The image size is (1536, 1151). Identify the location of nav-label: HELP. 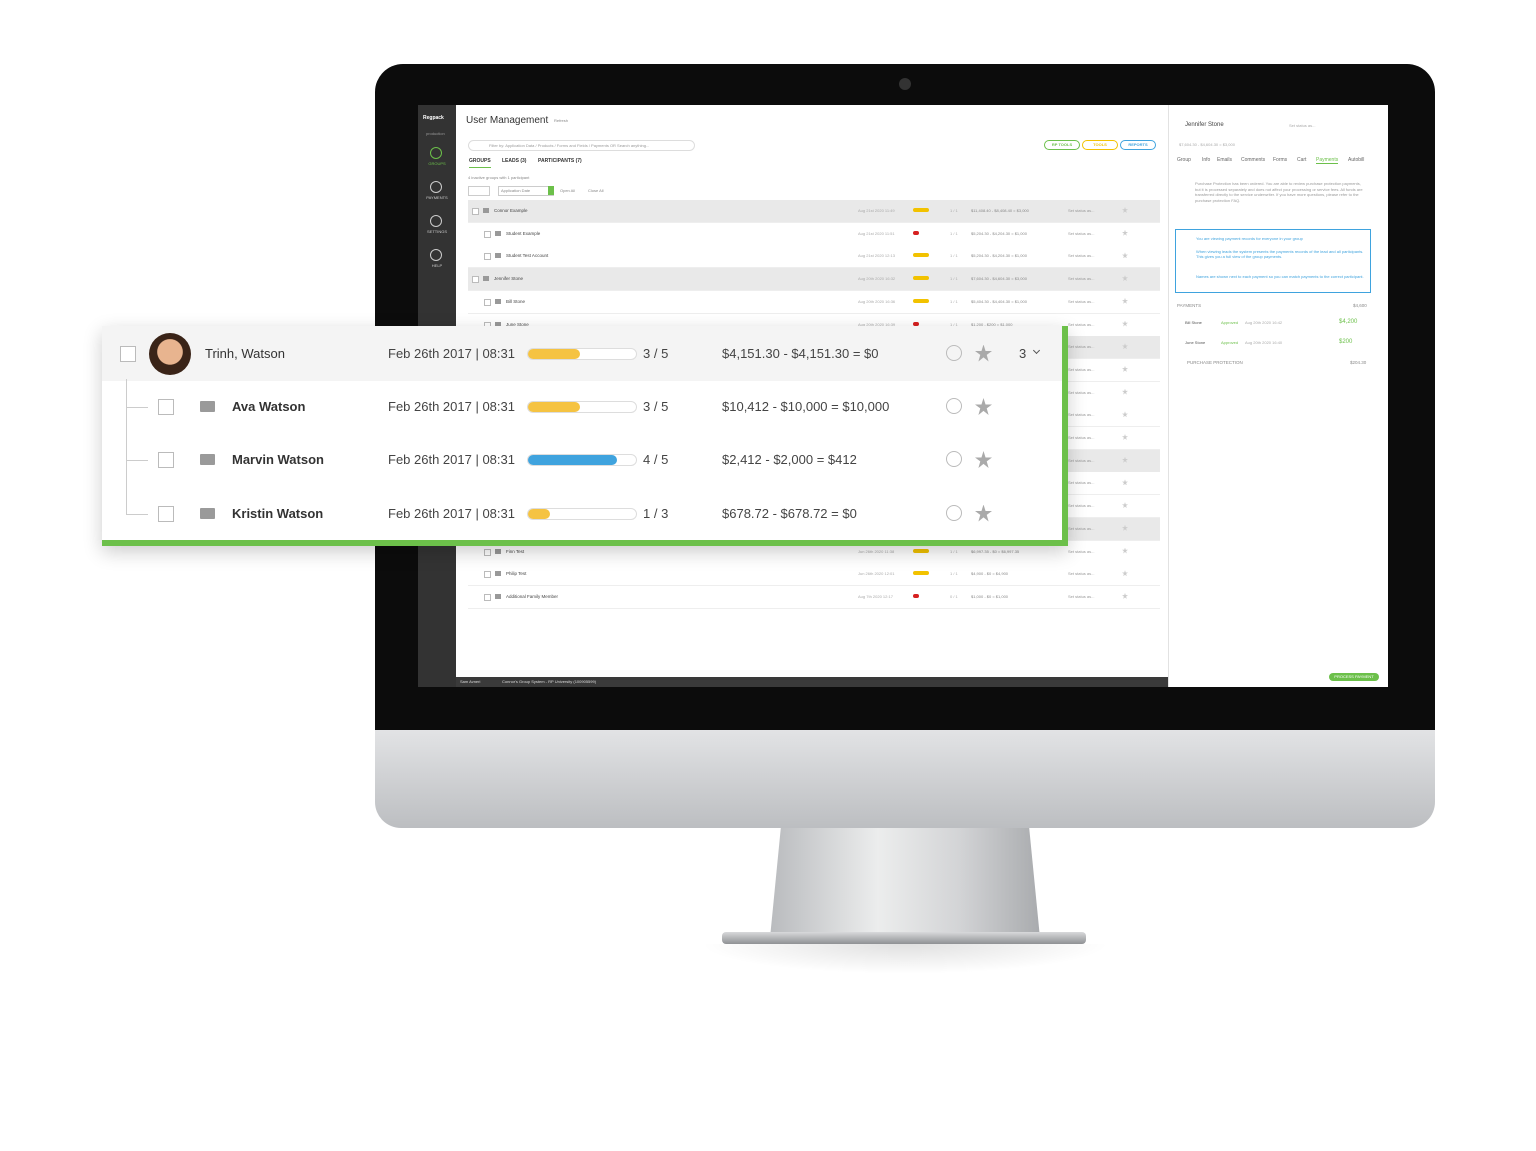
(437, 265).